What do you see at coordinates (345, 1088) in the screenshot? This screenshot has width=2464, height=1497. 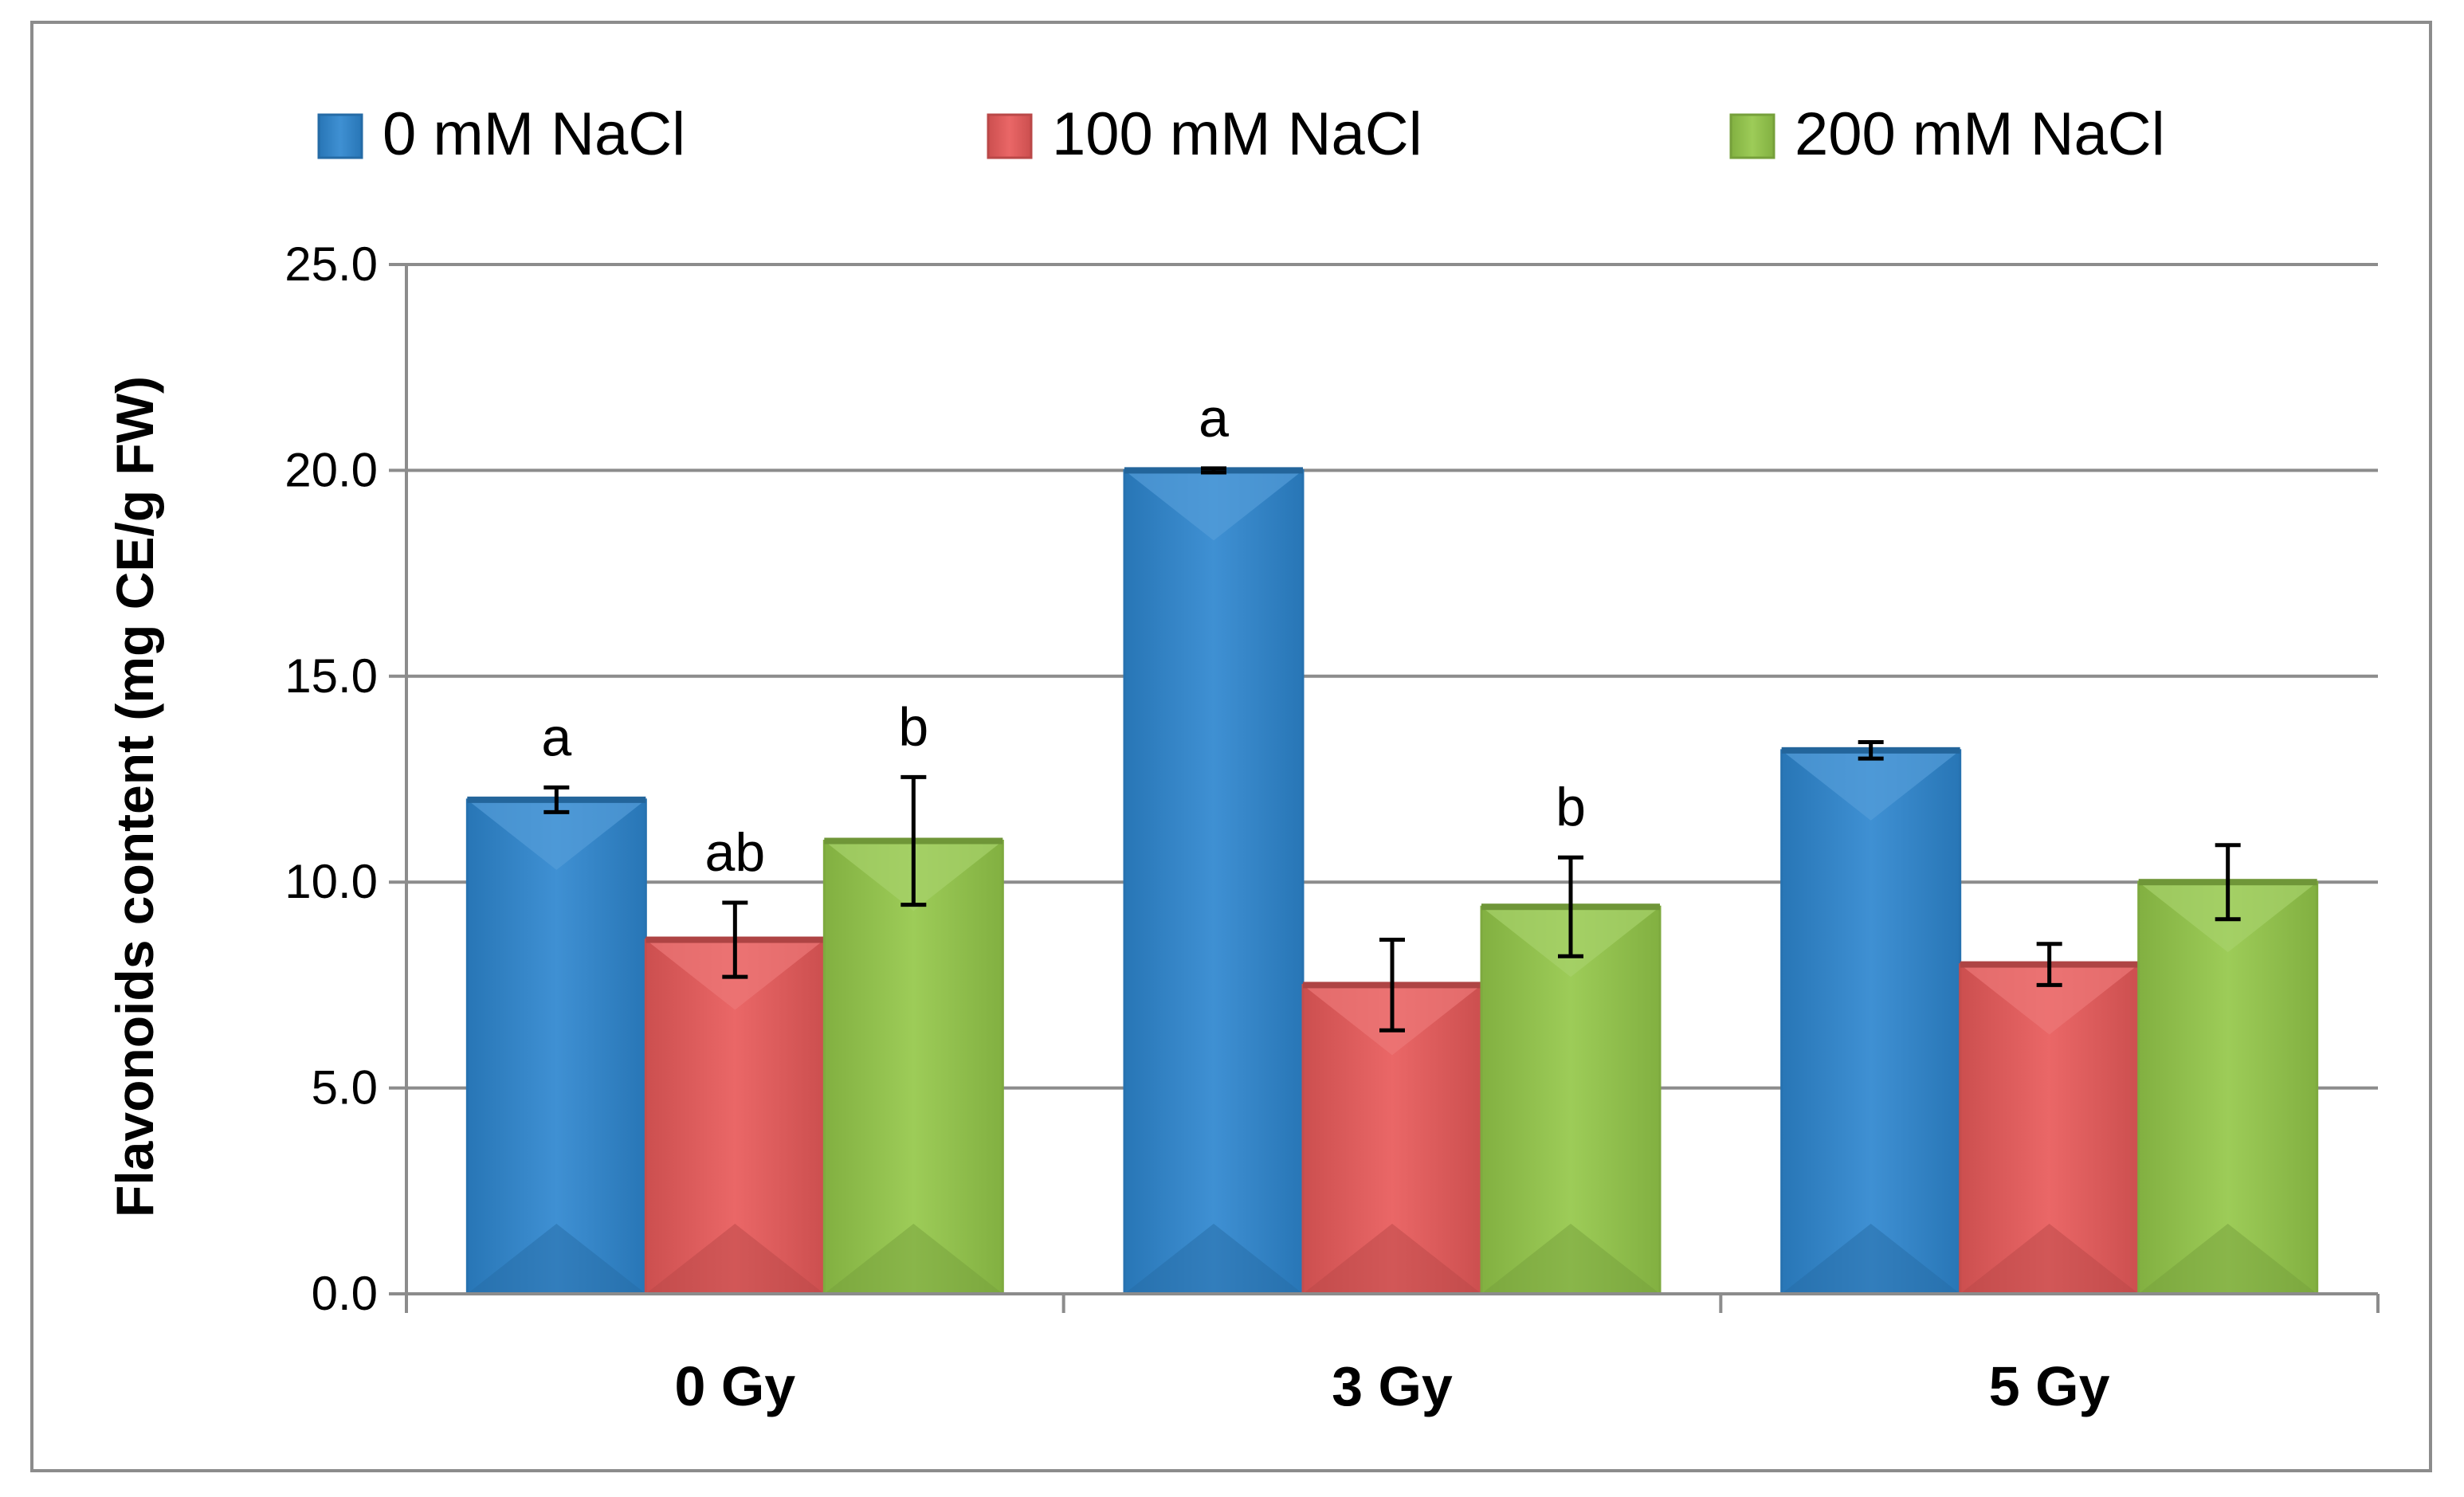 I see `y-tick-label: 5.0` at bounding box center [345, 1088].